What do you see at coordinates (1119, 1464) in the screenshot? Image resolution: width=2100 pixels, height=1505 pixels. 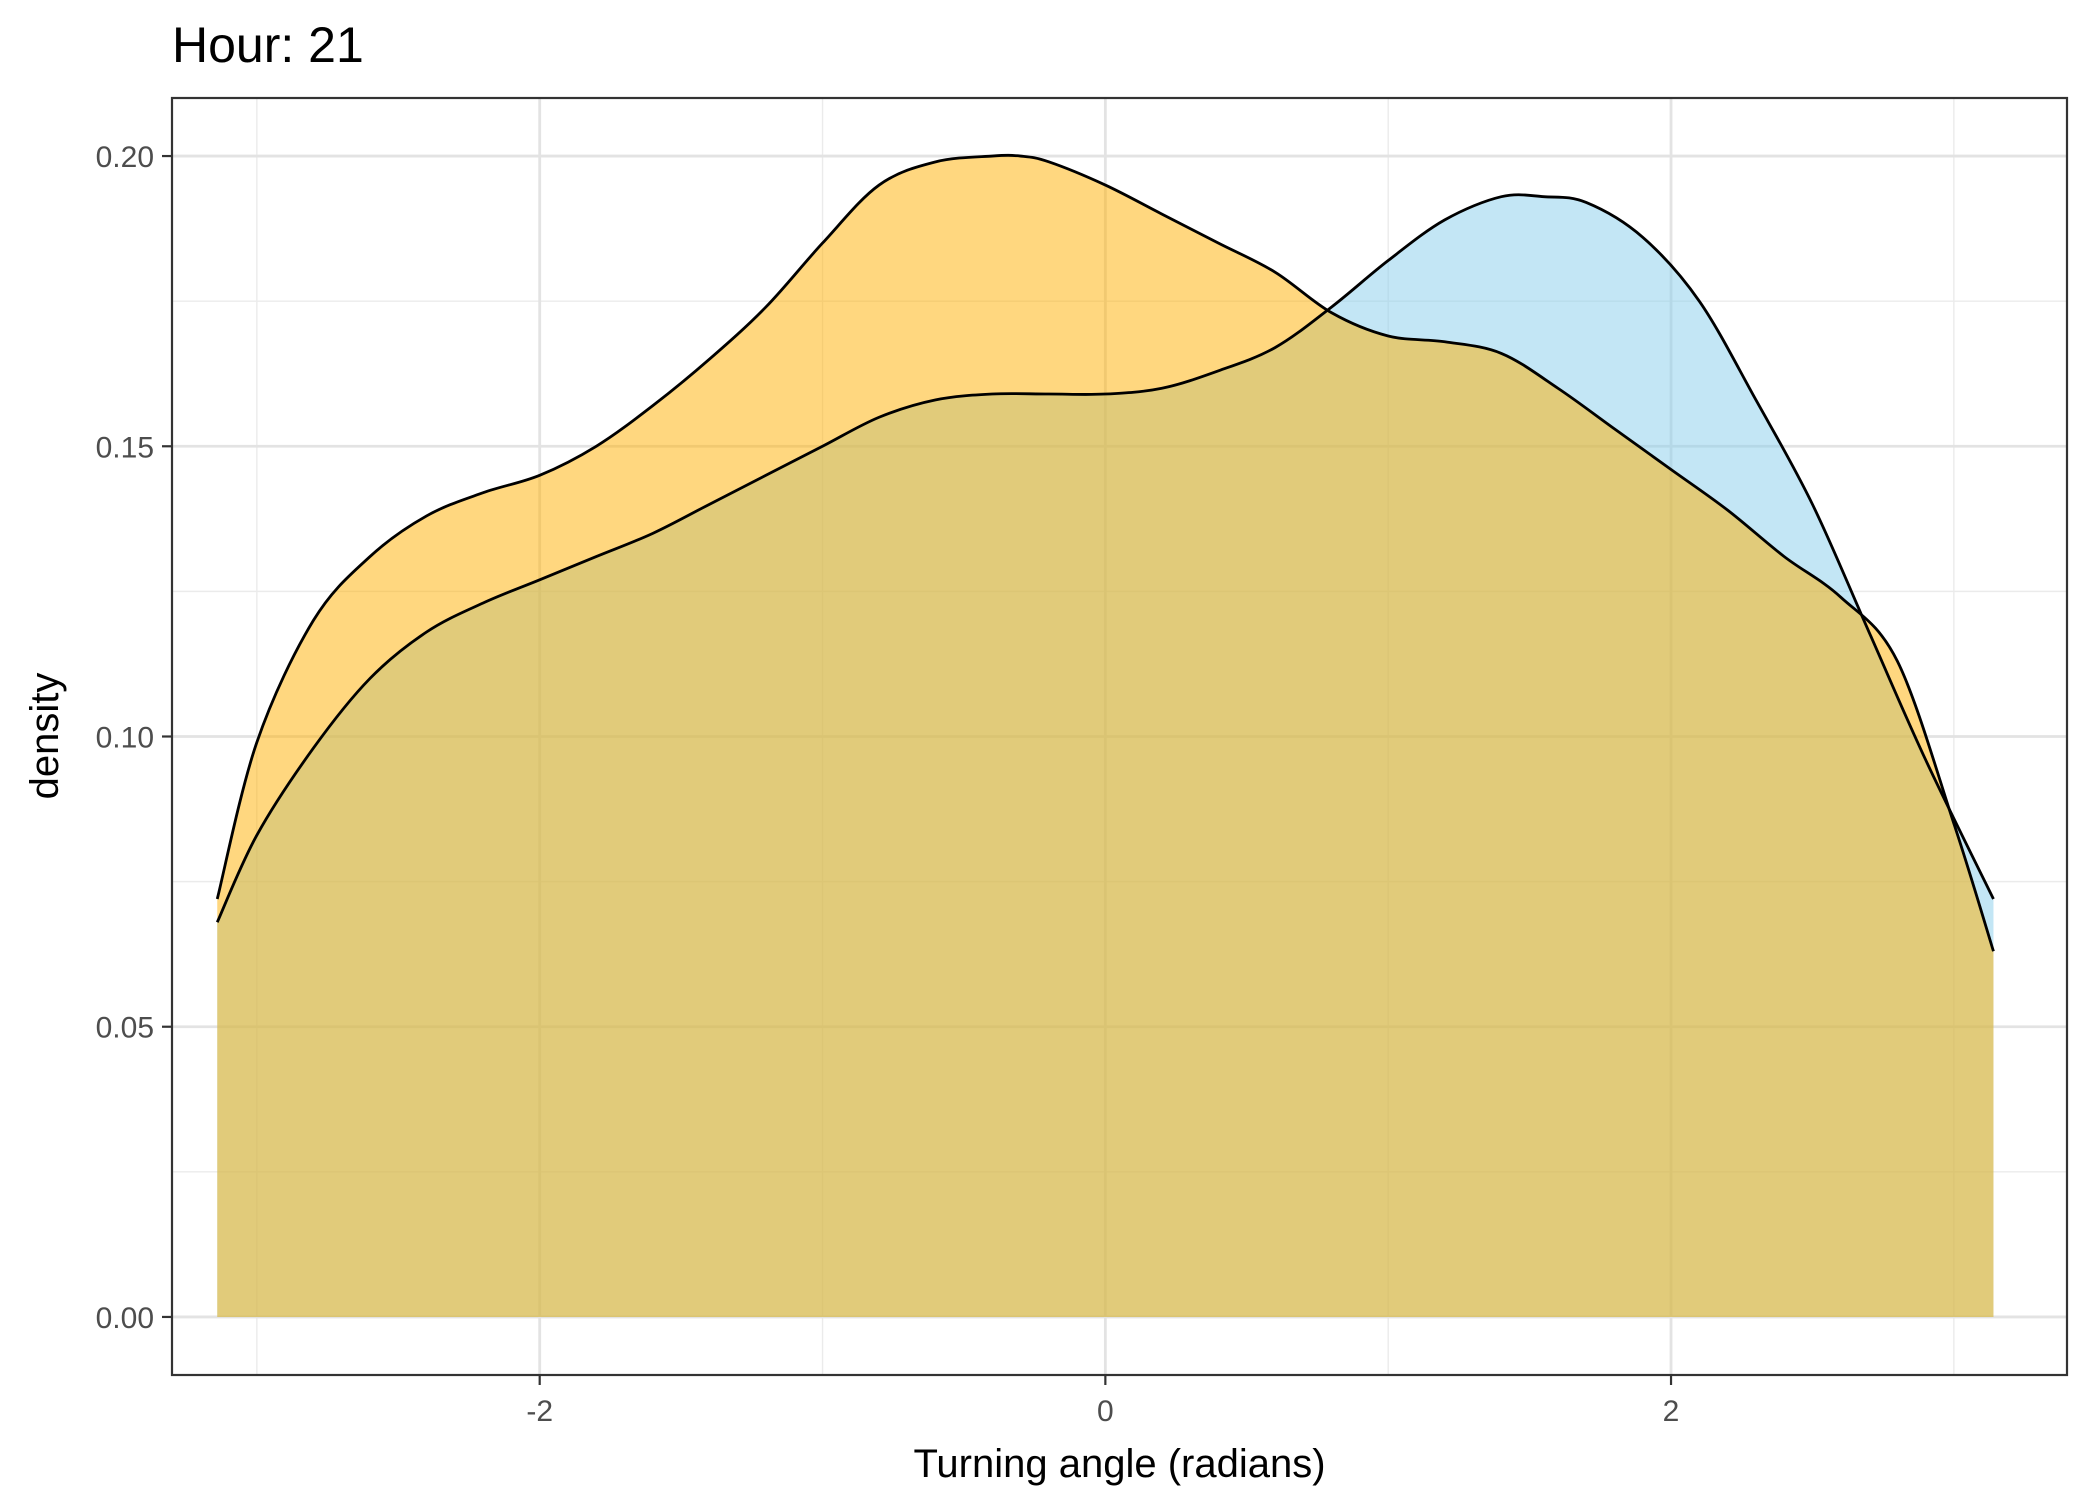 I see `x-axis-title: Turning angle (radians)` at bounding box center [1119, 1464].